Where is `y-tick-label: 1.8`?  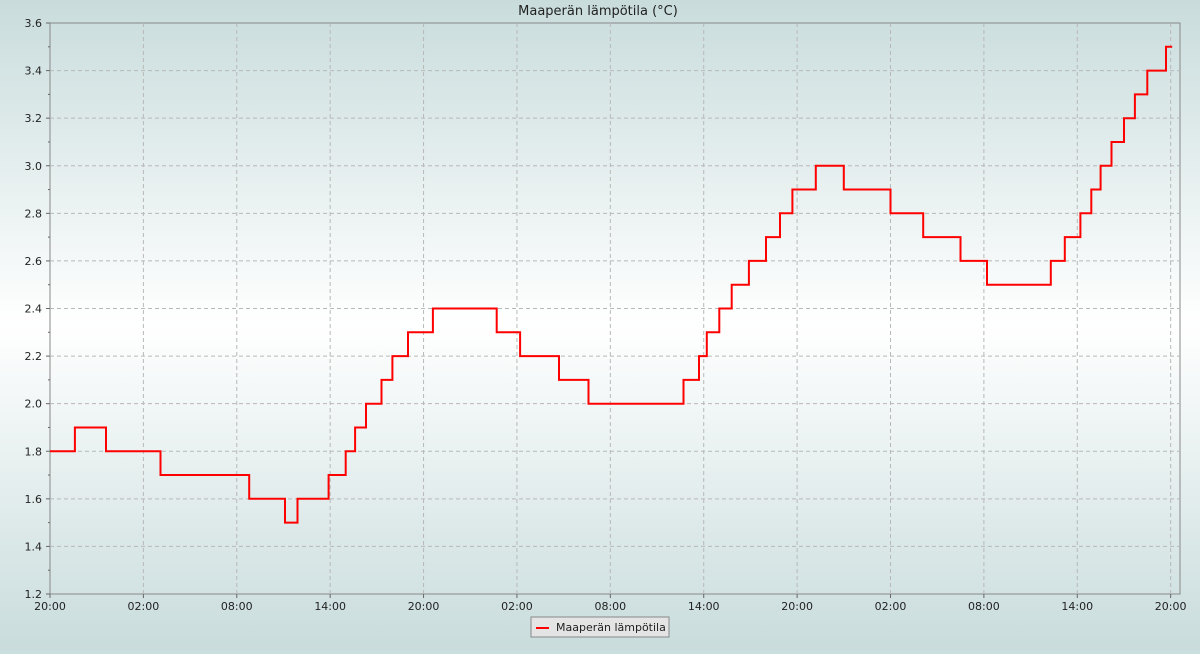 y-tick-label: 1.8 is located at coordinates (34, 451).